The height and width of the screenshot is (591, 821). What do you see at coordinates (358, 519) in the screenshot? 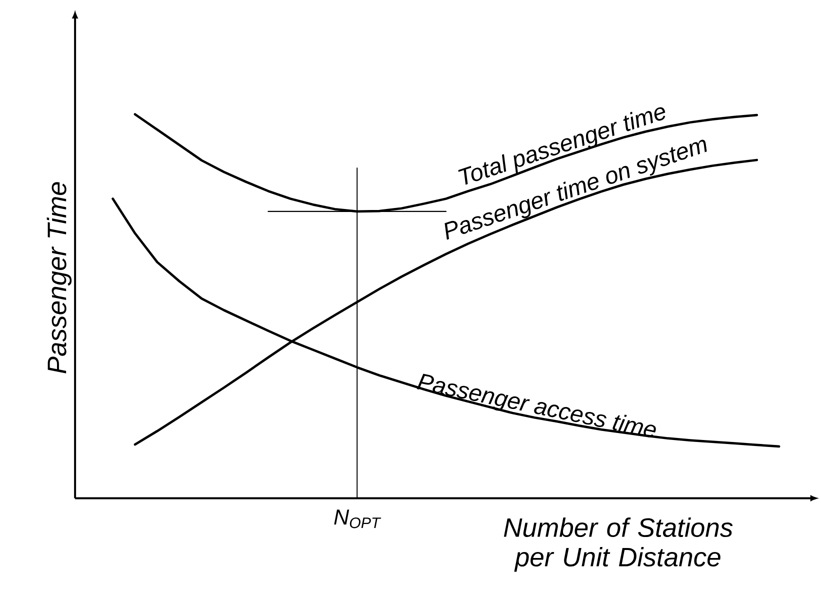
I see `text: N$_{OPT}$` at bounding box center [358, 519].